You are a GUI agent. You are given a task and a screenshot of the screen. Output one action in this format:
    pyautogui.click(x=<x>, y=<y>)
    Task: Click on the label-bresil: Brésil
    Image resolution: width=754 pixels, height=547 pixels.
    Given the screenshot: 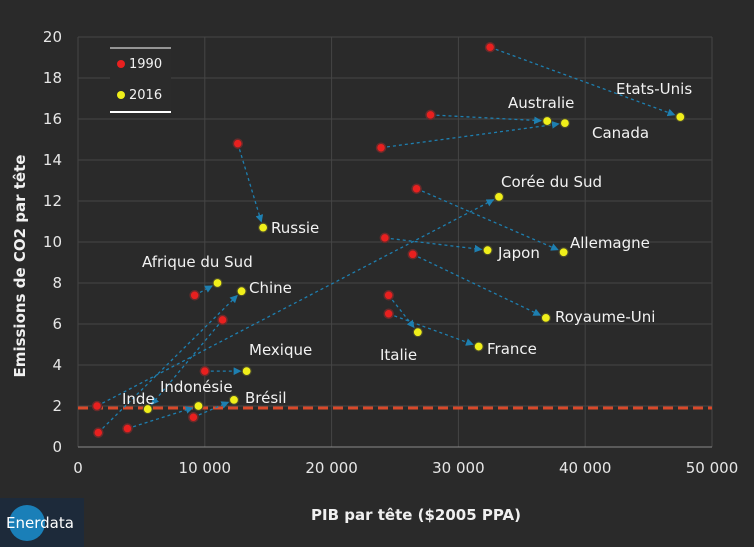 What is the action you would take?
    pyautogui.click(x=266, y=398)
    